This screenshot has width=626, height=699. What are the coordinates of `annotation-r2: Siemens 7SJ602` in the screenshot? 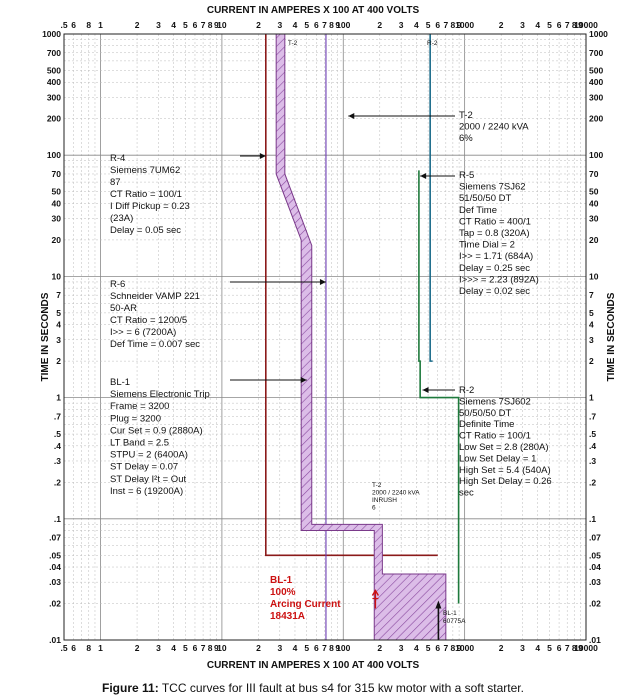 It's located at (495, 401).